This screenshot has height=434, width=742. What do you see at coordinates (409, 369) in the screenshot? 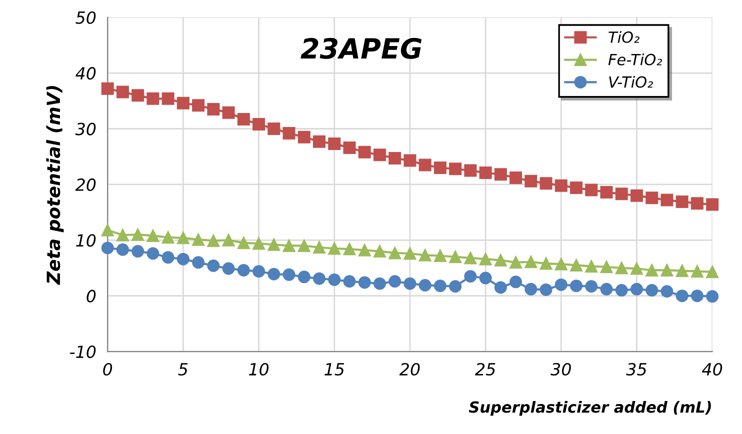
I see `x-tick-label: 20` at bounding box center [409, 369].